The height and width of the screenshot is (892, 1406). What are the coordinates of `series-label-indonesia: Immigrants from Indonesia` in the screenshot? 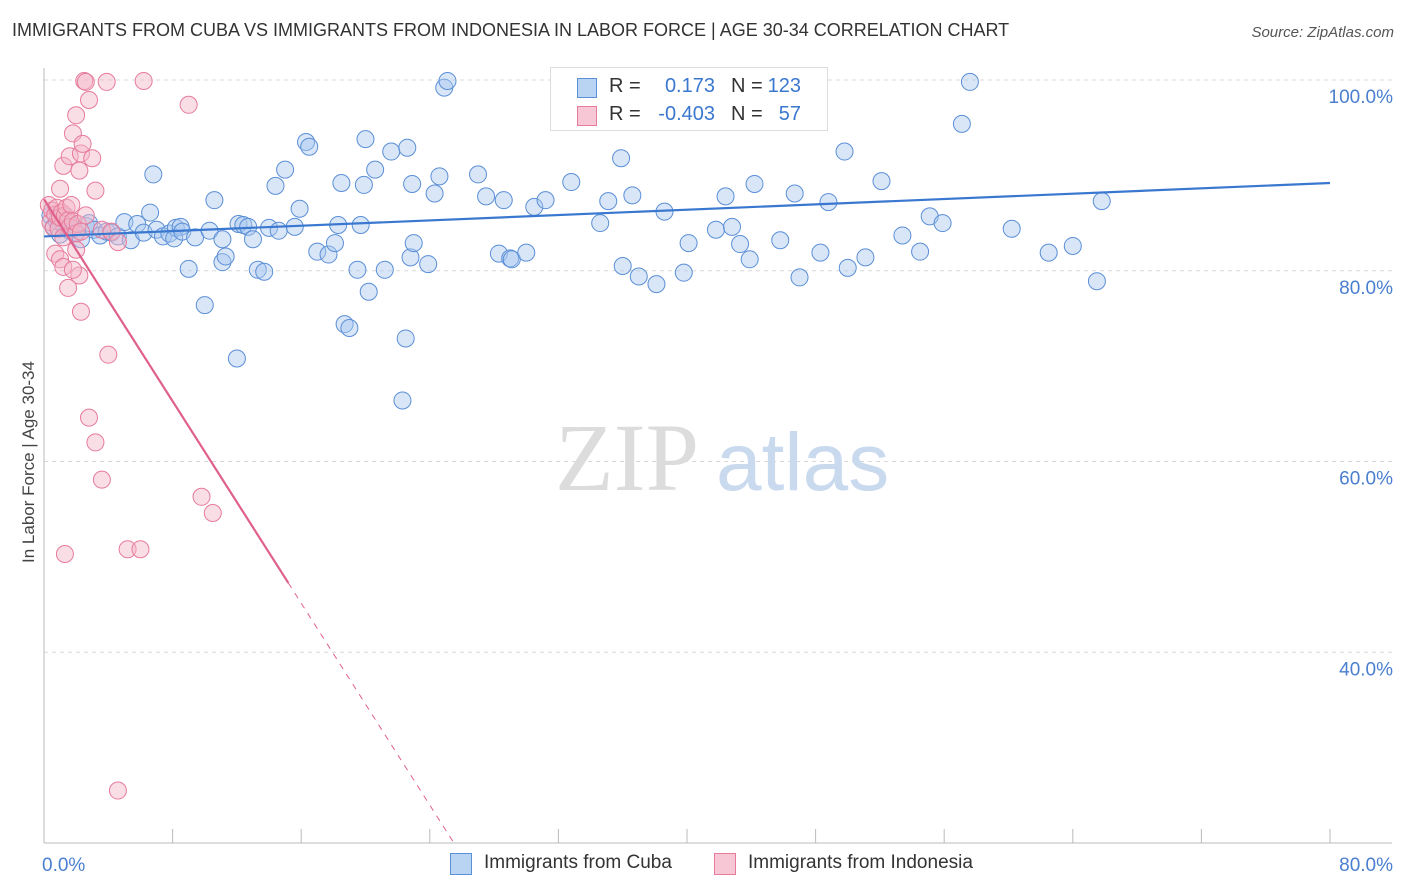 It's located at (860, 862).